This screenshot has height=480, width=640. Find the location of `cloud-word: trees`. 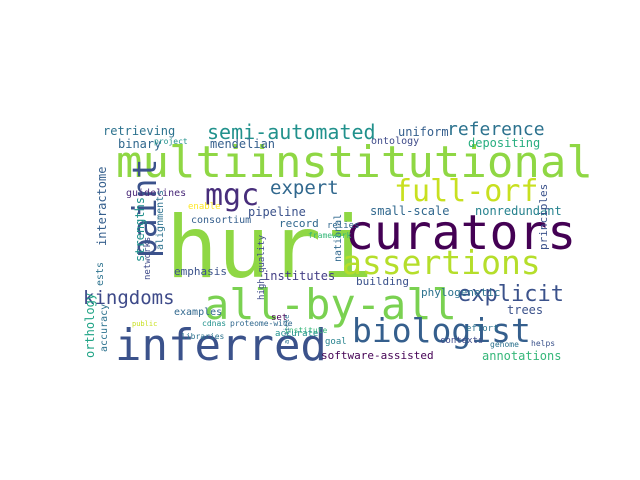

cloud-word: trees is located at coordinates (525, 310).